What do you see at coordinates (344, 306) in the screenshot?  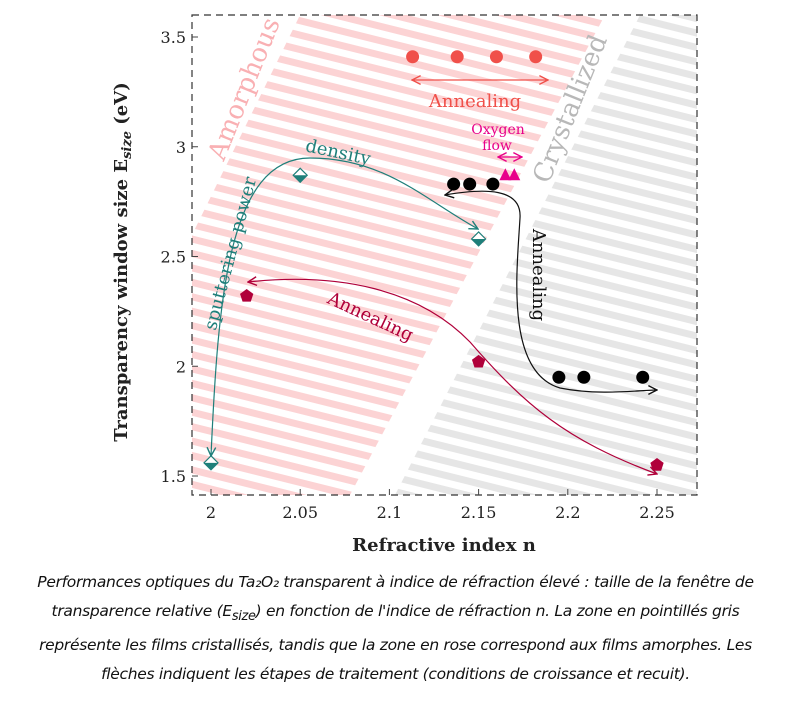 I see `teal-arrow` at bounding box center [344, 306].